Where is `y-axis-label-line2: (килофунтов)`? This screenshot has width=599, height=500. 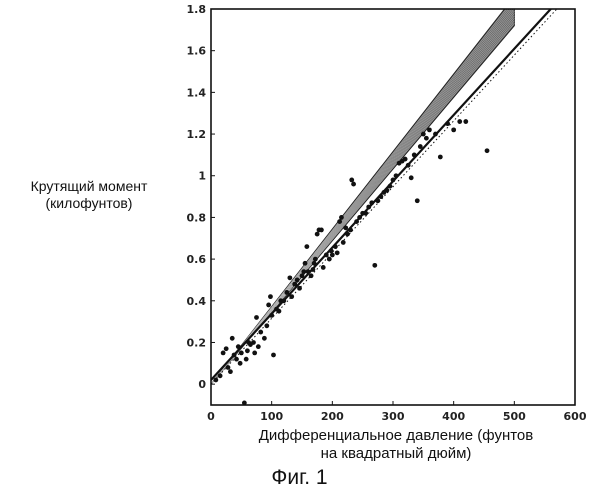 y-axis-label-line2: (килофунтов) is located at coordinates (89, 203).